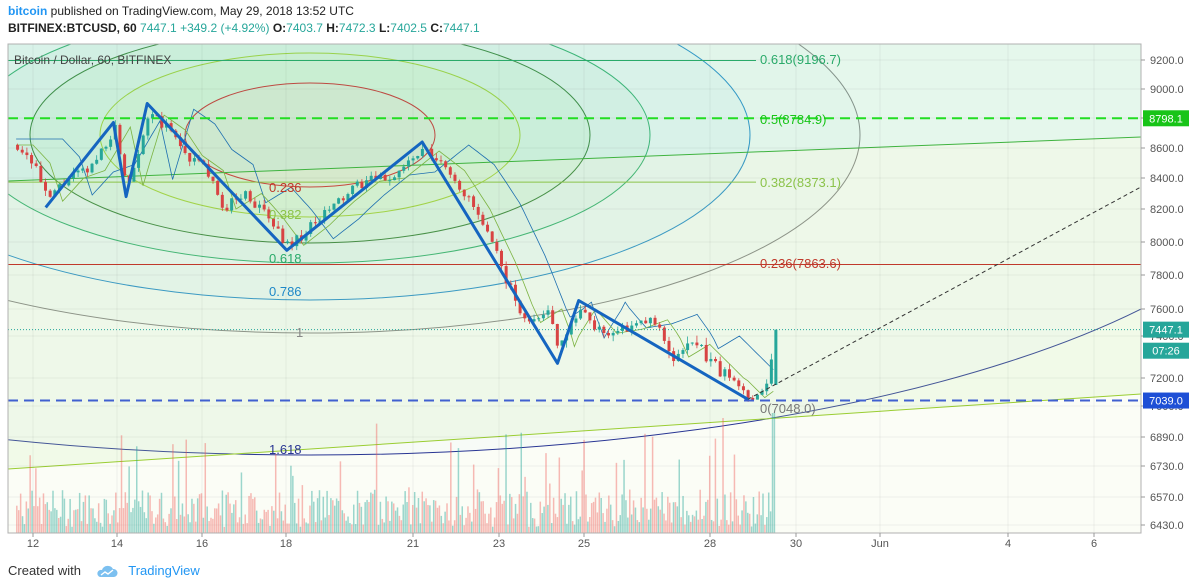 This screenshot has height=587, width=1199. Describe the element at coordinates (28, 11) in the screenshot. I see `author-link: bitcoin` at that location.